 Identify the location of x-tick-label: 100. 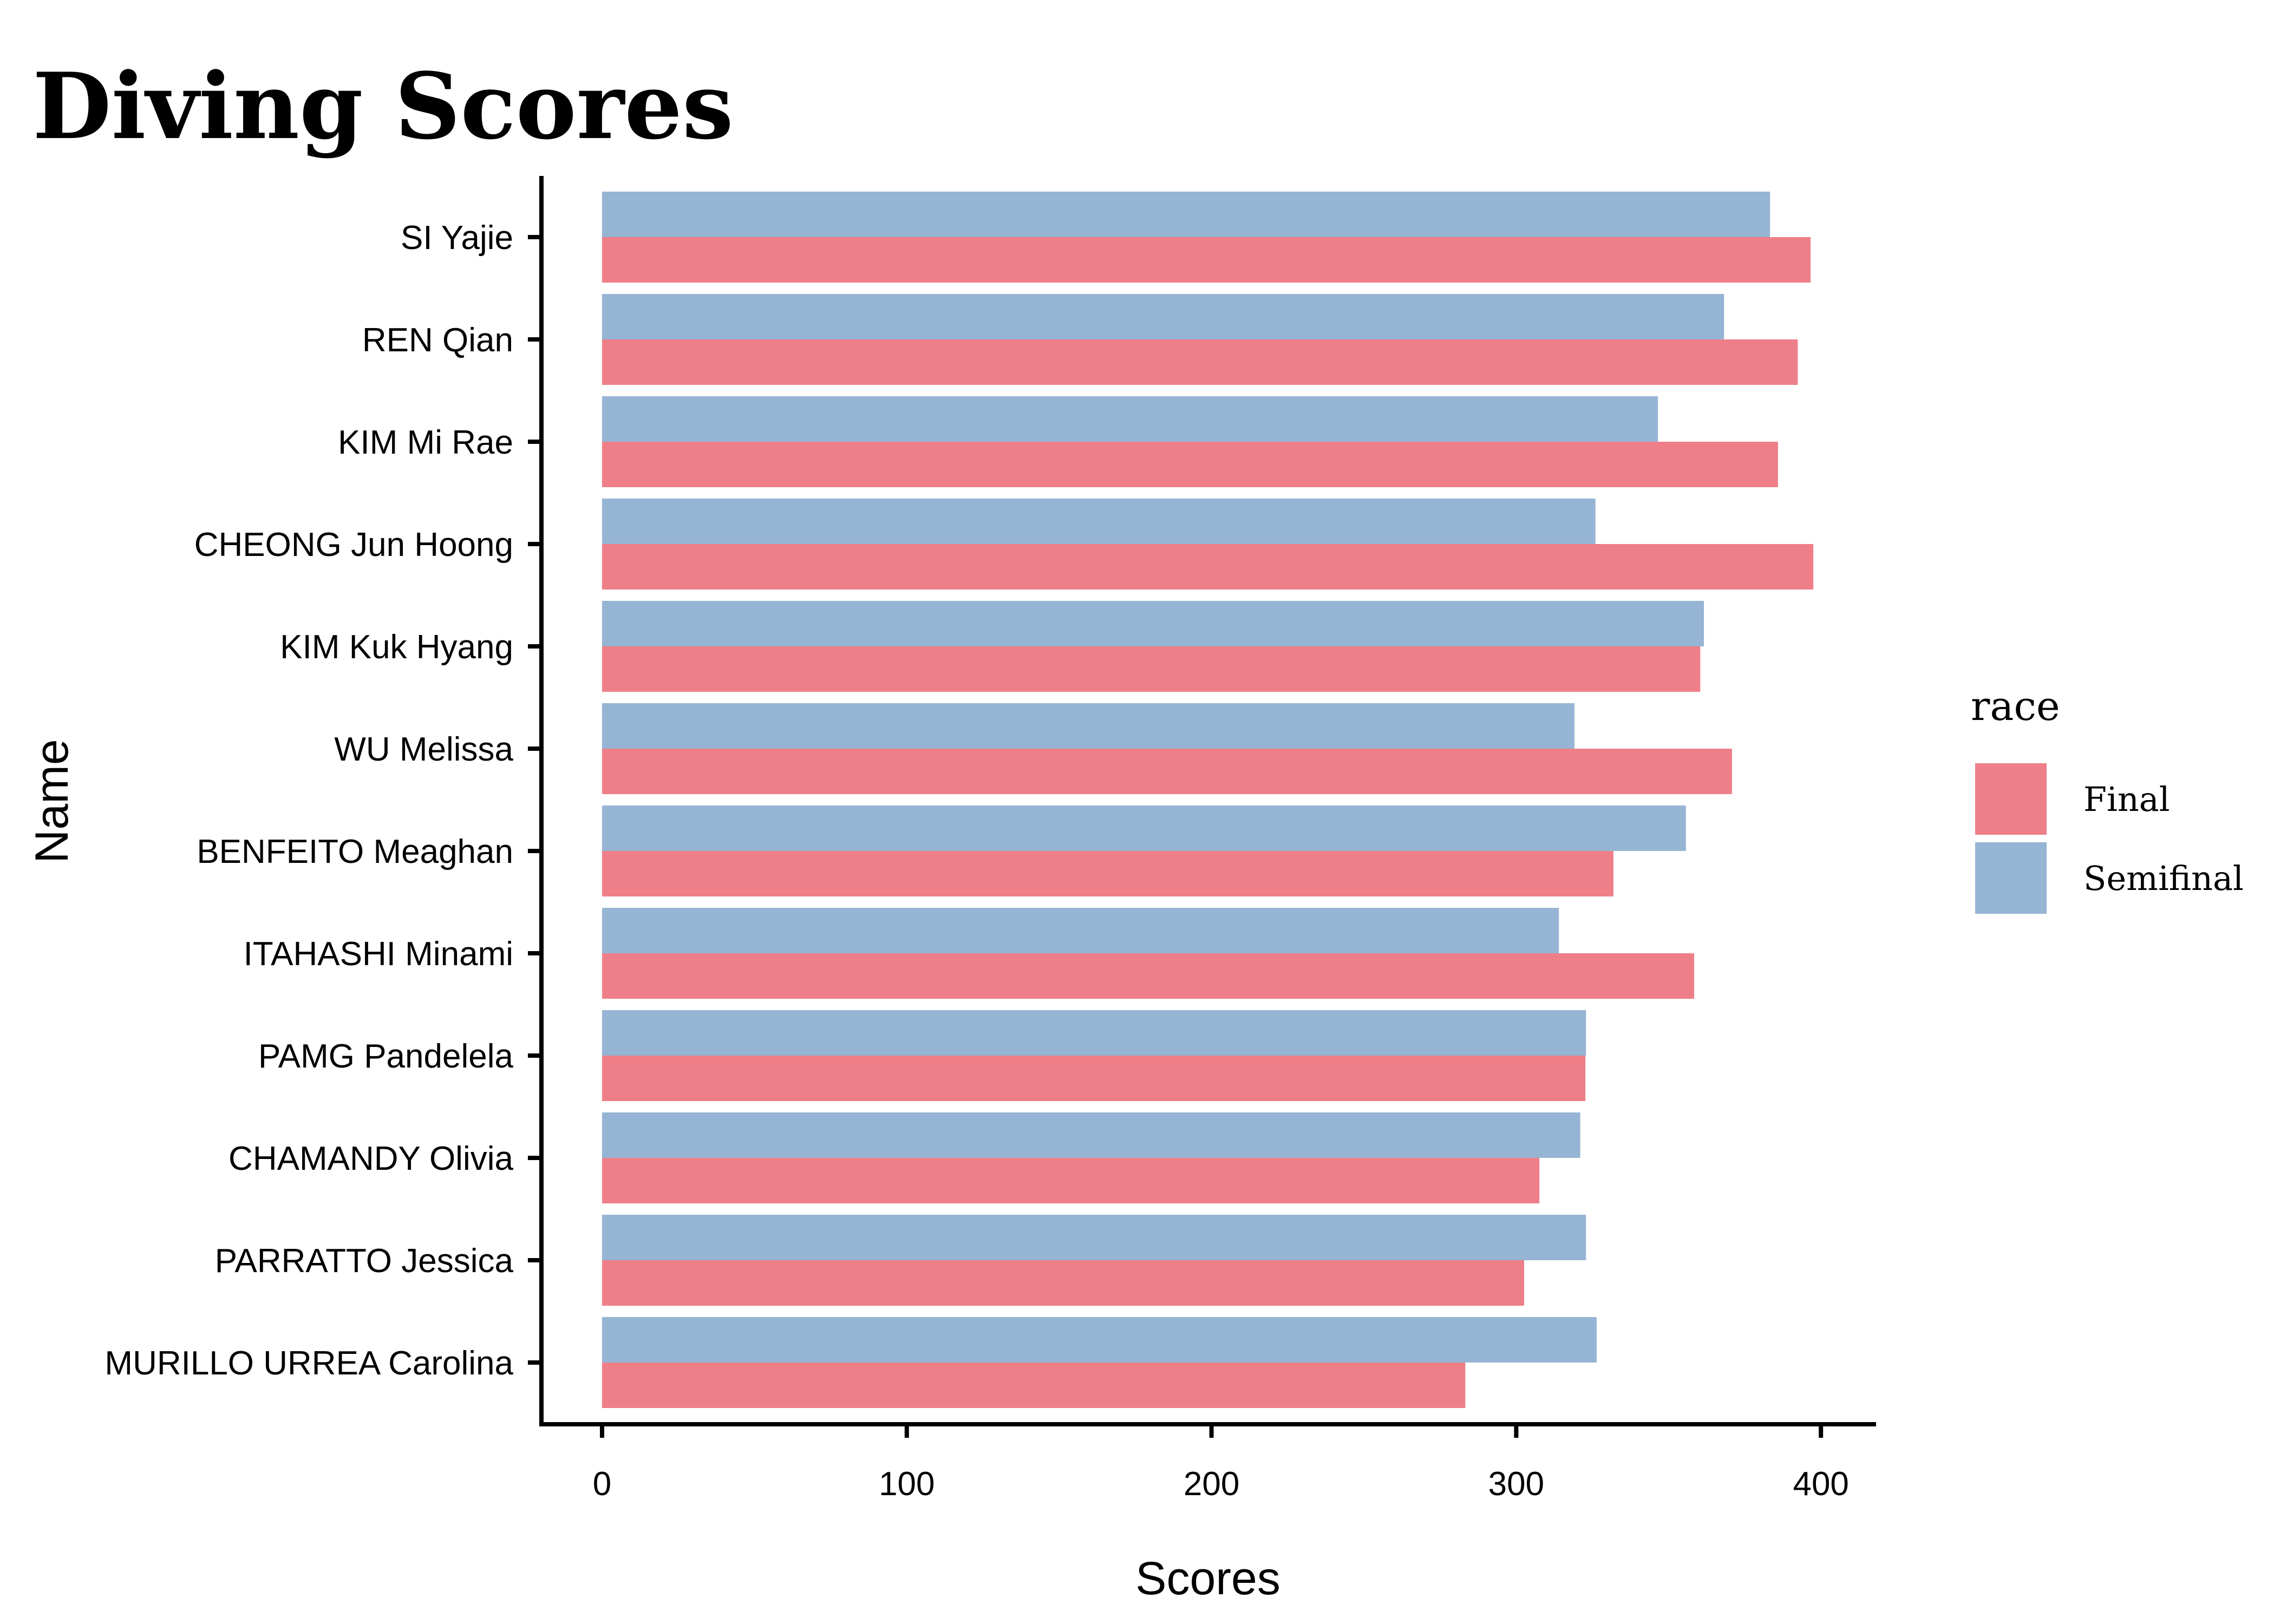
(907, 1484).